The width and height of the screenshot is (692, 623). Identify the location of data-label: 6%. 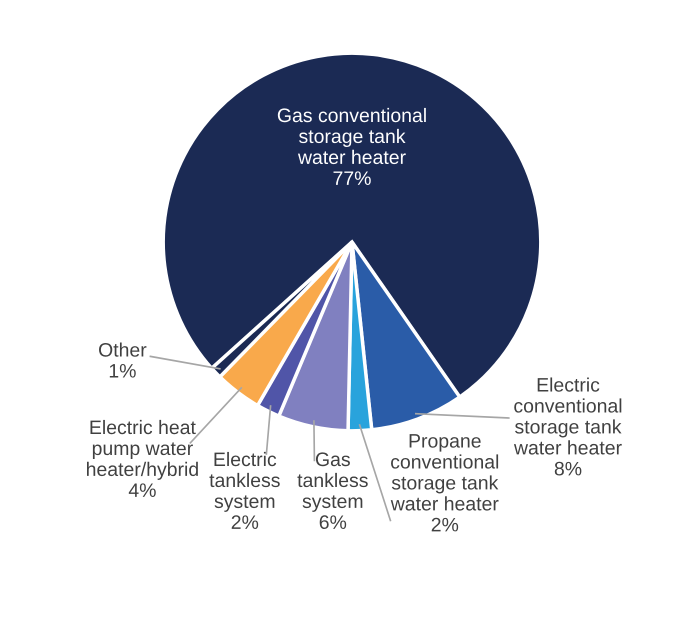
(333, 522).